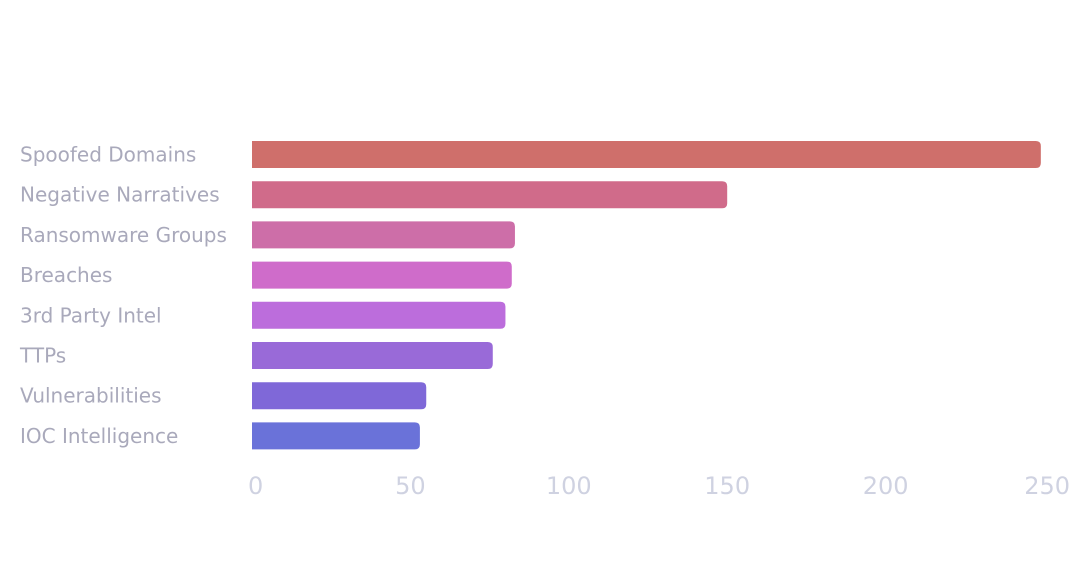 The width and height of the screenshot is (1080, 572). Describe the element at coordinates (569, 486) in the screenshot. I see `x-tick-label-100: 100` at that location.